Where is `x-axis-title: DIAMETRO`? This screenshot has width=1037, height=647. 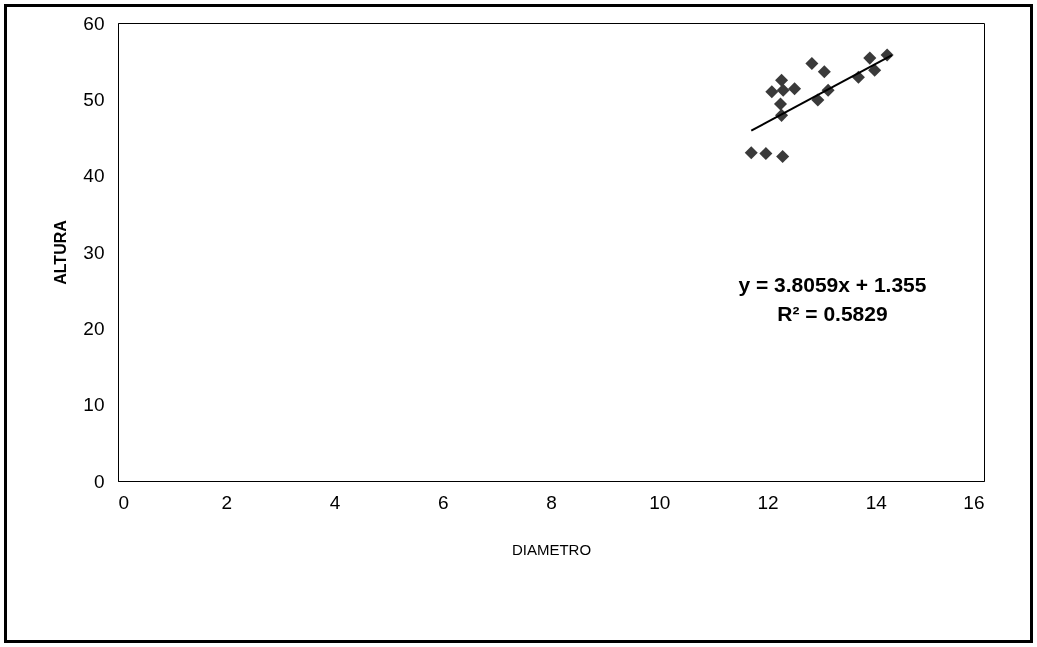
x-axis-title: DIAMETRO is located at coordinates (551, 549).